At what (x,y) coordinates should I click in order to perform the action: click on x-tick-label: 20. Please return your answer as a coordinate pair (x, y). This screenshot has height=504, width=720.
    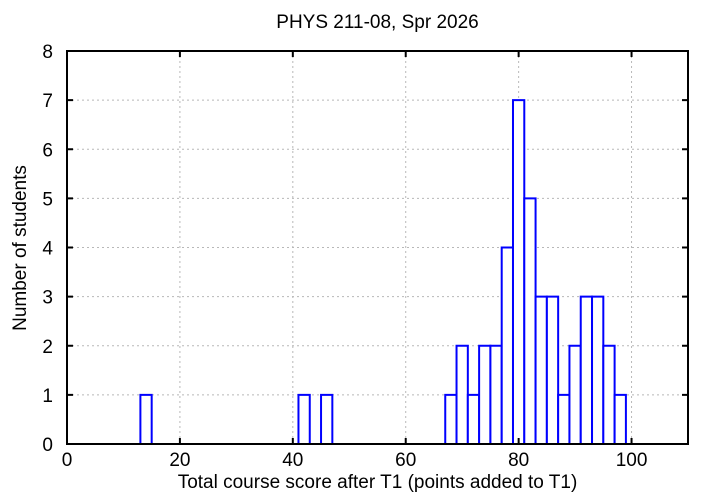
    Looking at the image, I should click on (179, 460).